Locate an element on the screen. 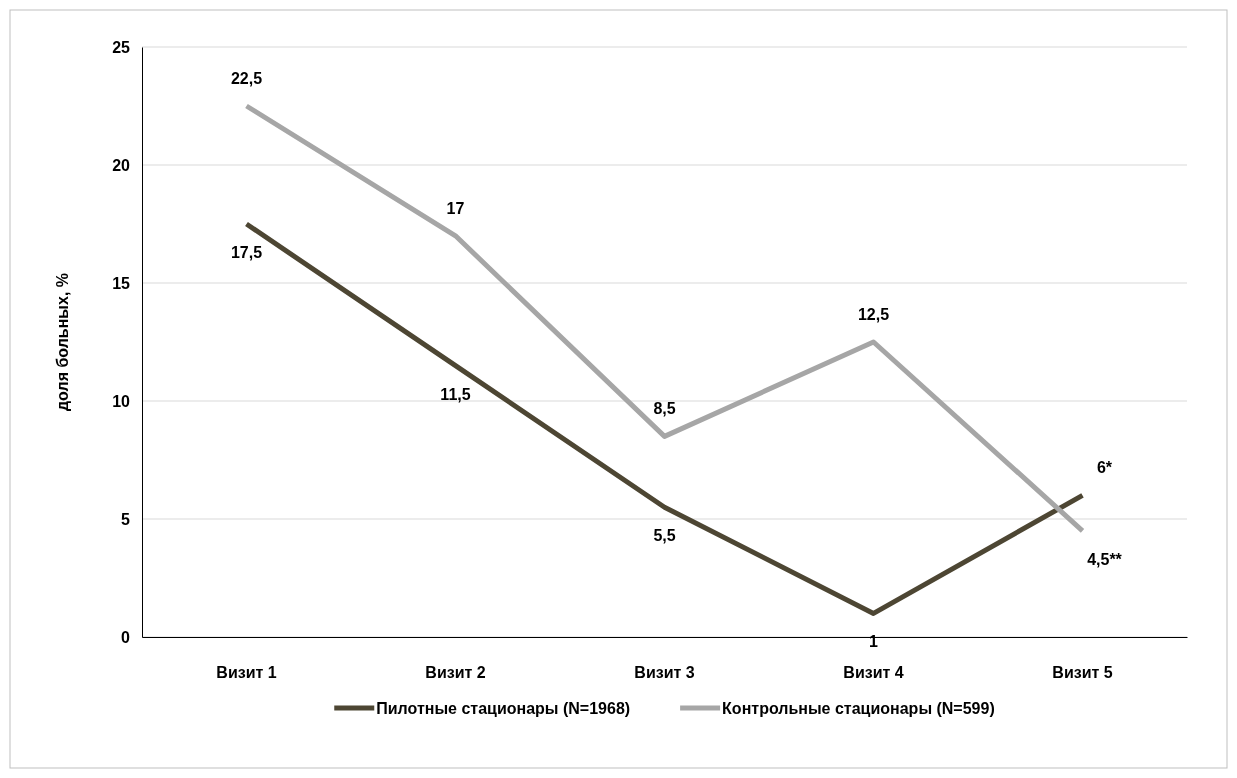 This screenshot has width=1237, height=778. x-tick-label: Визит 4 is located at coordinates (873, 673).